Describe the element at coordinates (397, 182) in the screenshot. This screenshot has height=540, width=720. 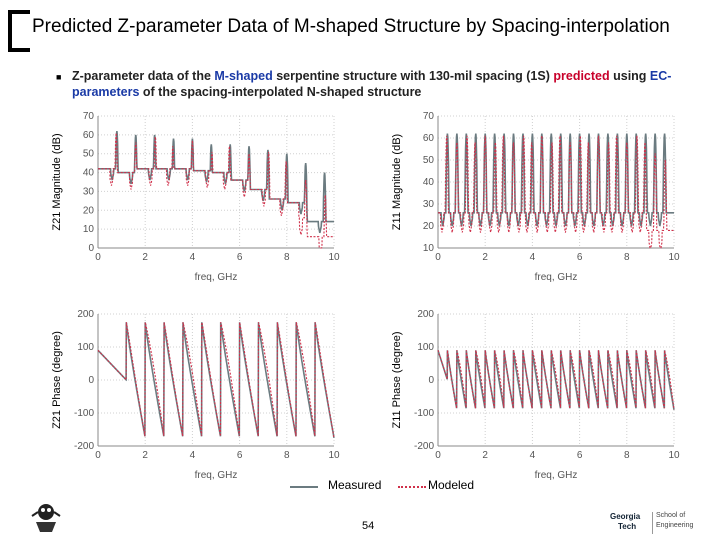
I see `y-axis-label: Z11 Magnitude (dB)` at that location.